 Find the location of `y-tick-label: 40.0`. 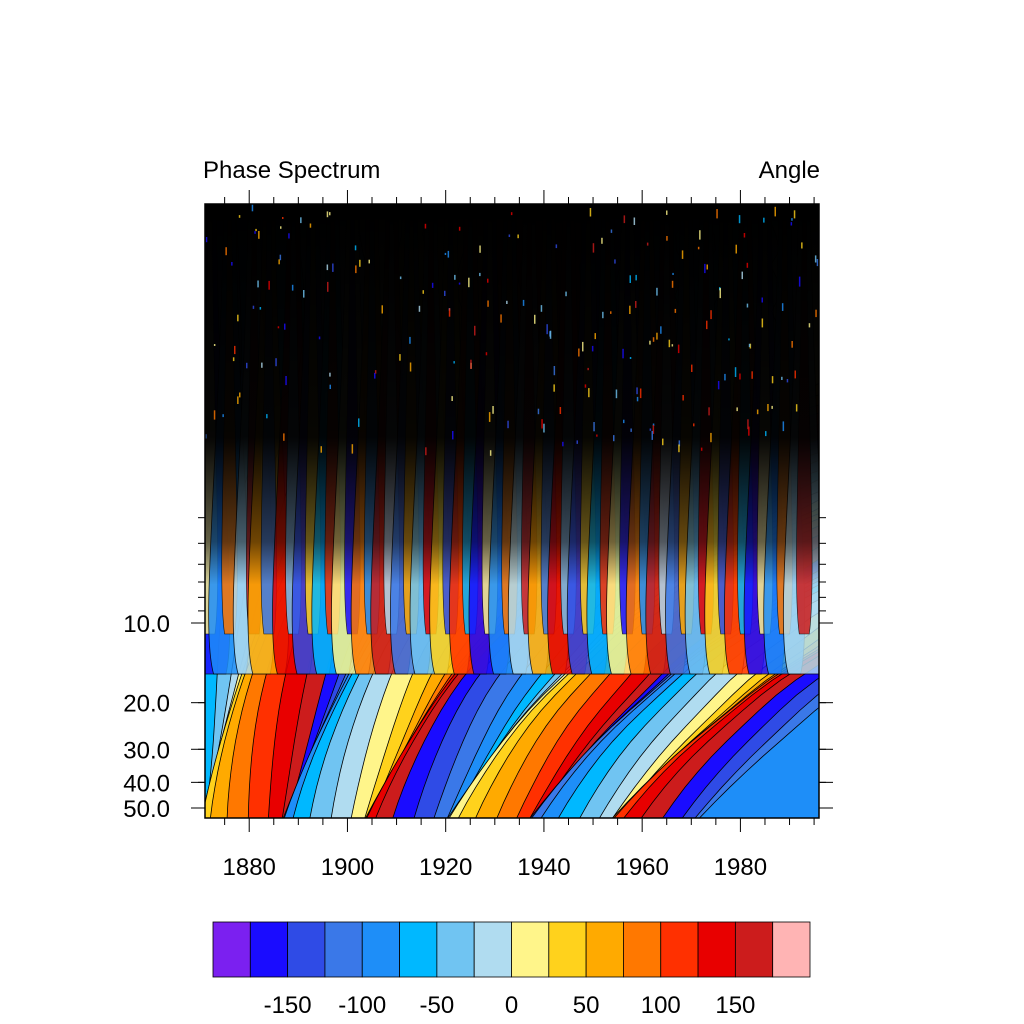

y-tick-label: 40.0 is located at coordinates (146, 783).